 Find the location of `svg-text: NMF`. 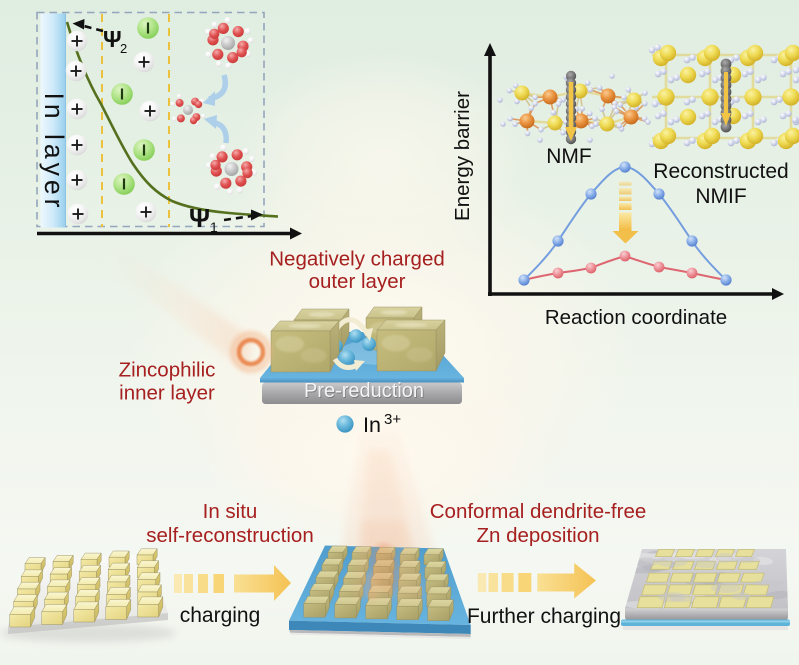

svg-text: NMF is located at coordinates (569, 156).